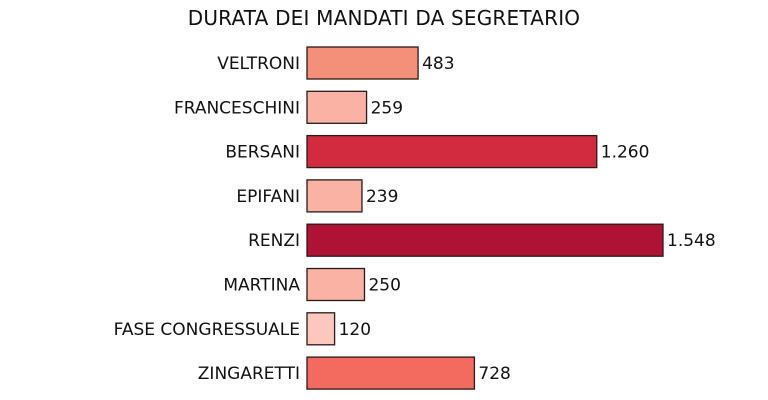  Describe the element at coordinates (207, 330) in the screenshot. I see `category-label: FASE CONGRESSUALE` at that location.